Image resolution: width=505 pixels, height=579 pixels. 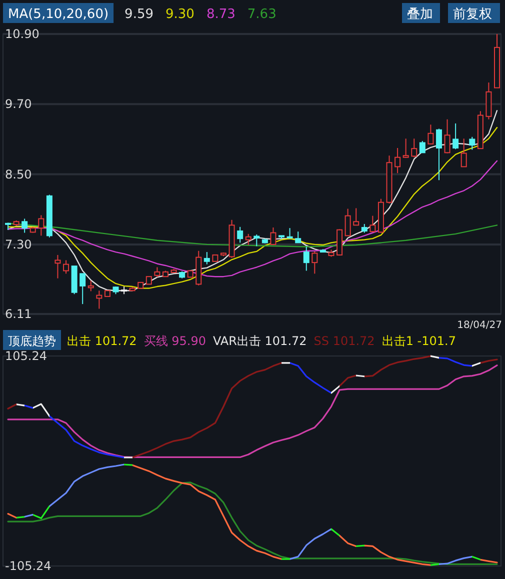 What do you see at coordinates (472, 14) in the screenshot?
I see `text: 前复权` at bounding box center [472, 14].